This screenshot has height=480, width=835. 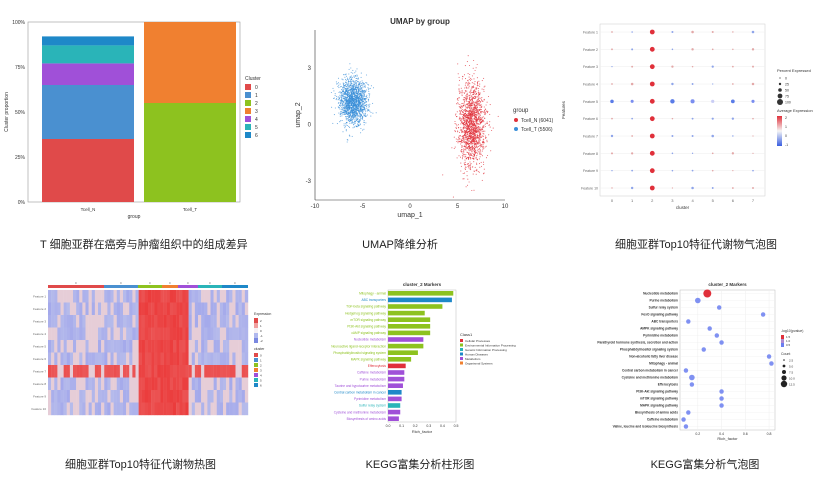 What do you see at coordinates (20, 113) in the screenshot?
I see `y-tick-label: 50%` at bounding box center [20, 113].